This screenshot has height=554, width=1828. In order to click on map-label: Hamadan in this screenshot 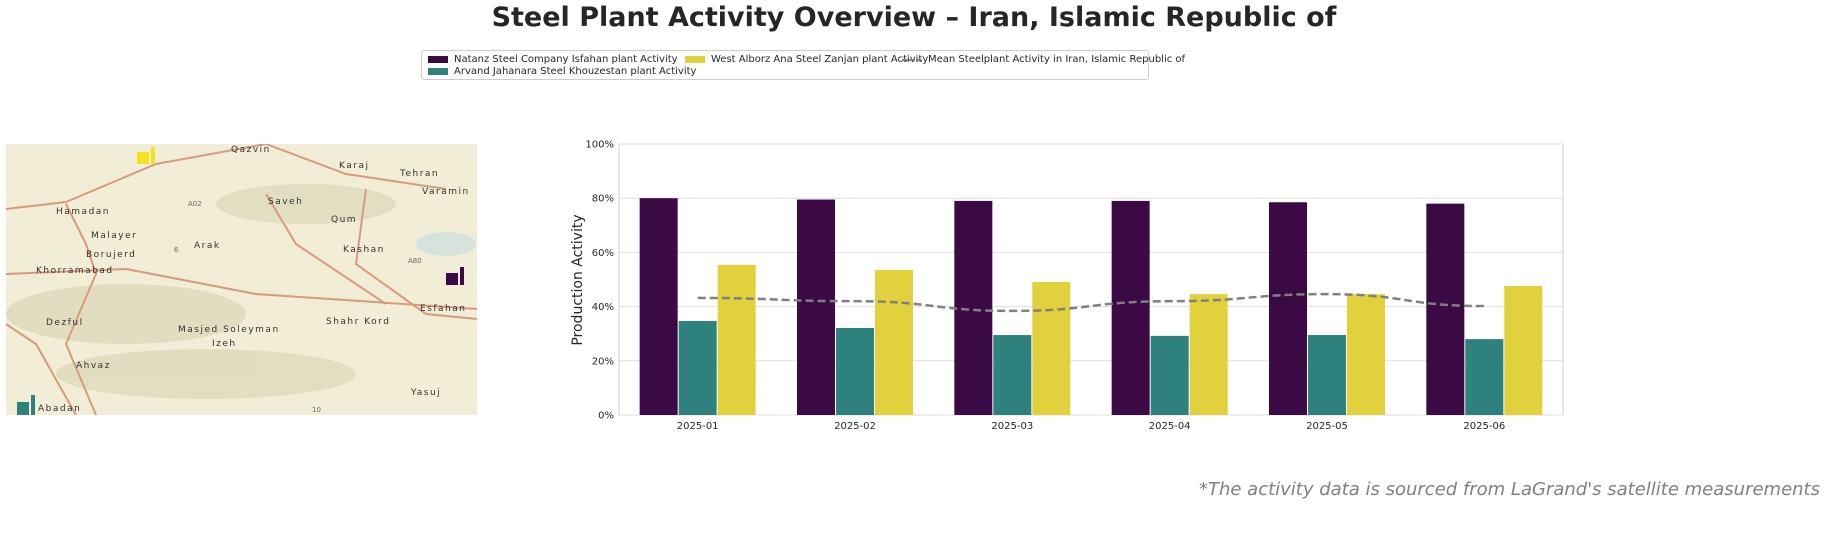, I will do `click(83, 212)`.